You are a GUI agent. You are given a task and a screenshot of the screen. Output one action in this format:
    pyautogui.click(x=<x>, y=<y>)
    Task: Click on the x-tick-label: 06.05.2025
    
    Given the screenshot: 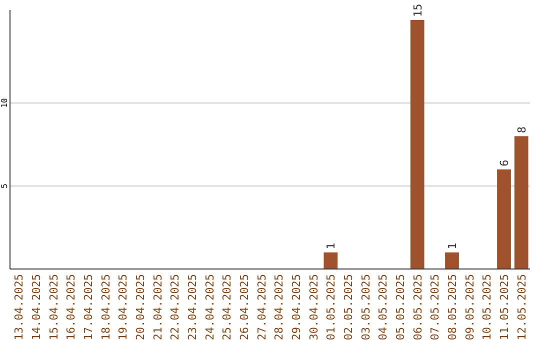 What is the action you would take?
    pyautogui.click(x=417, y=307)
    